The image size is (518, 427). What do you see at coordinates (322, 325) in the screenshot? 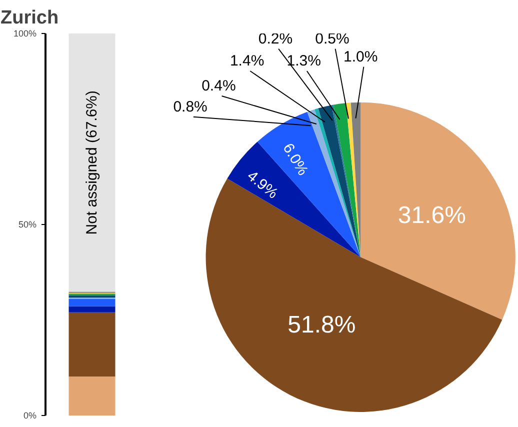
I see `data-label: 51.8%` at bounding box center [322, 325].